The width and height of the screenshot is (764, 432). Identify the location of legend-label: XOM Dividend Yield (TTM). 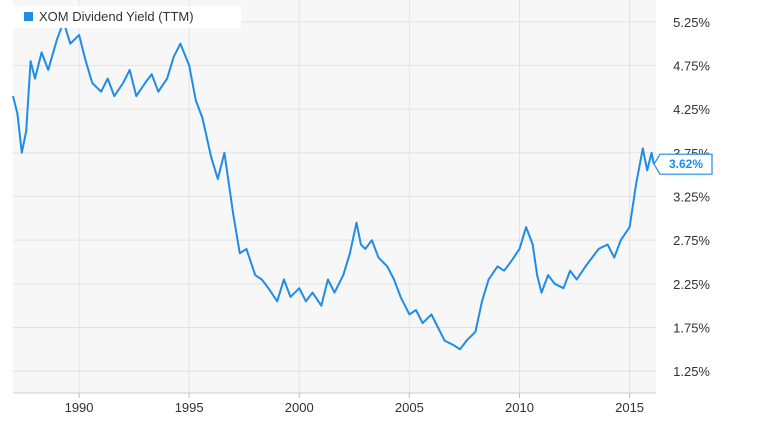
(116, 16).